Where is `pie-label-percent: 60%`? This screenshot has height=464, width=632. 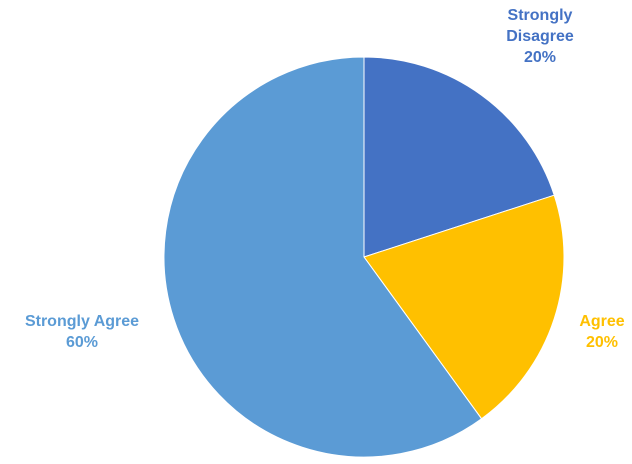 pie-label-percent: 60% is located at coordinates (82, 342).